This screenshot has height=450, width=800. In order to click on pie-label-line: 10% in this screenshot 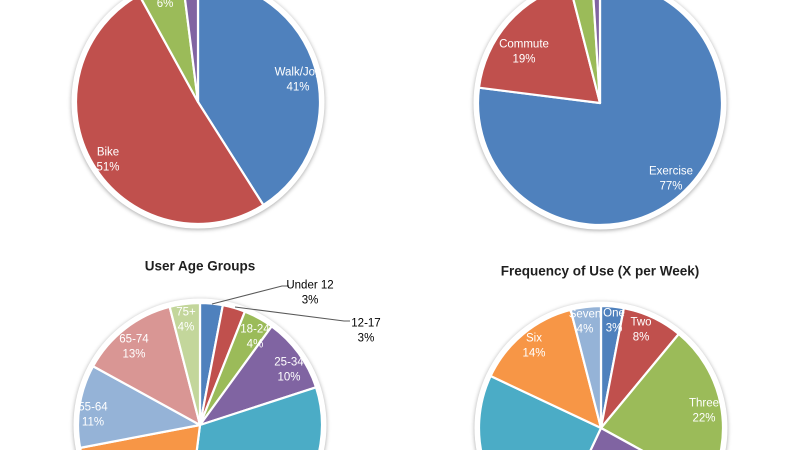, I will do `click(289, 377)`.